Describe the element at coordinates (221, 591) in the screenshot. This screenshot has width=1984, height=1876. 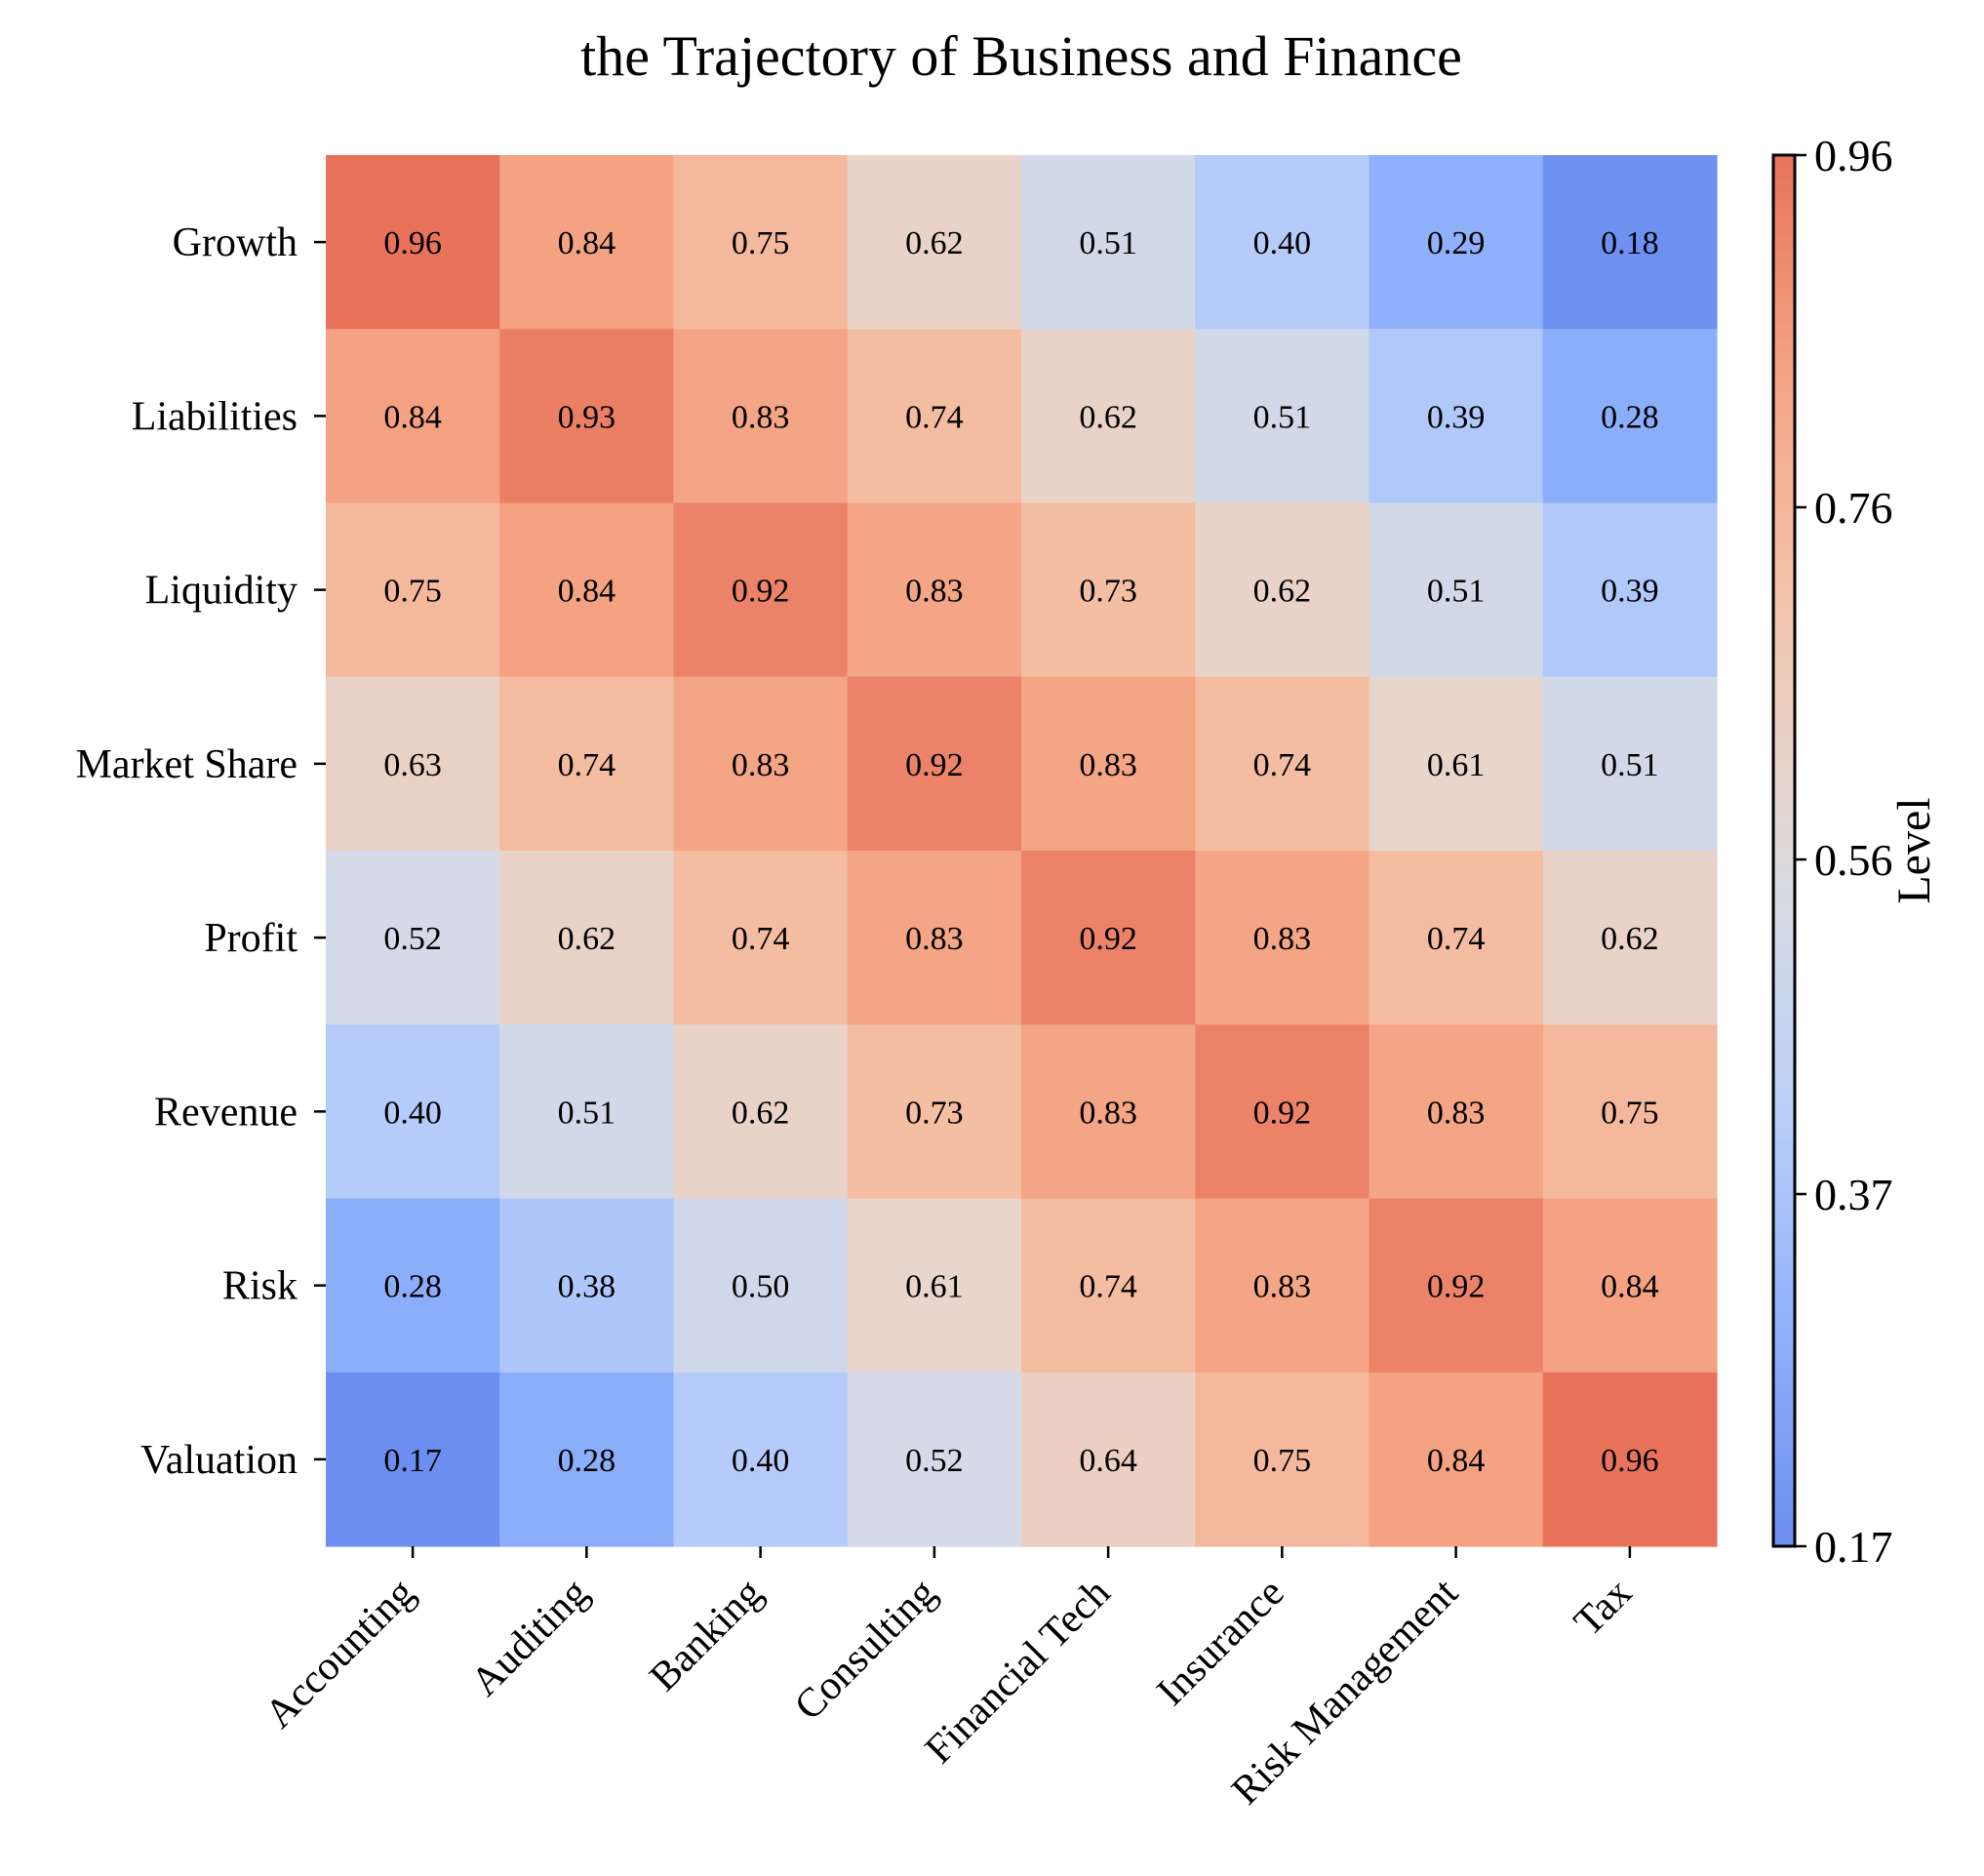
I see `y-tick-label: Liquidity` at that location.